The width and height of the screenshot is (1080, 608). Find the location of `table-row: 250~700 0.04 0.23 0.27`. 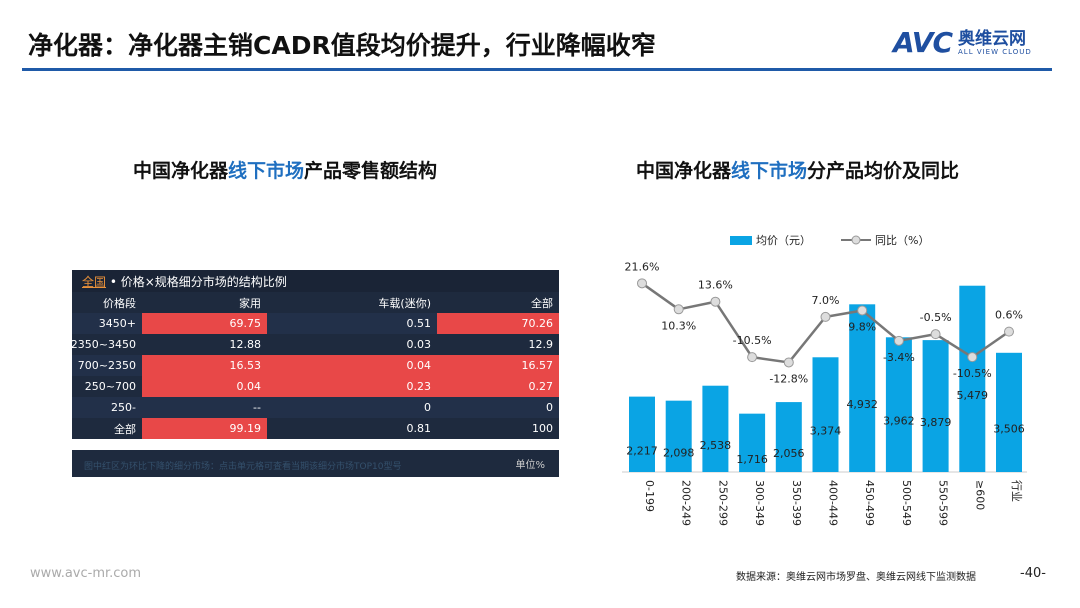

table-row: 250~700 0.04 0.23 0.27 is located at coordinates (315, 386).